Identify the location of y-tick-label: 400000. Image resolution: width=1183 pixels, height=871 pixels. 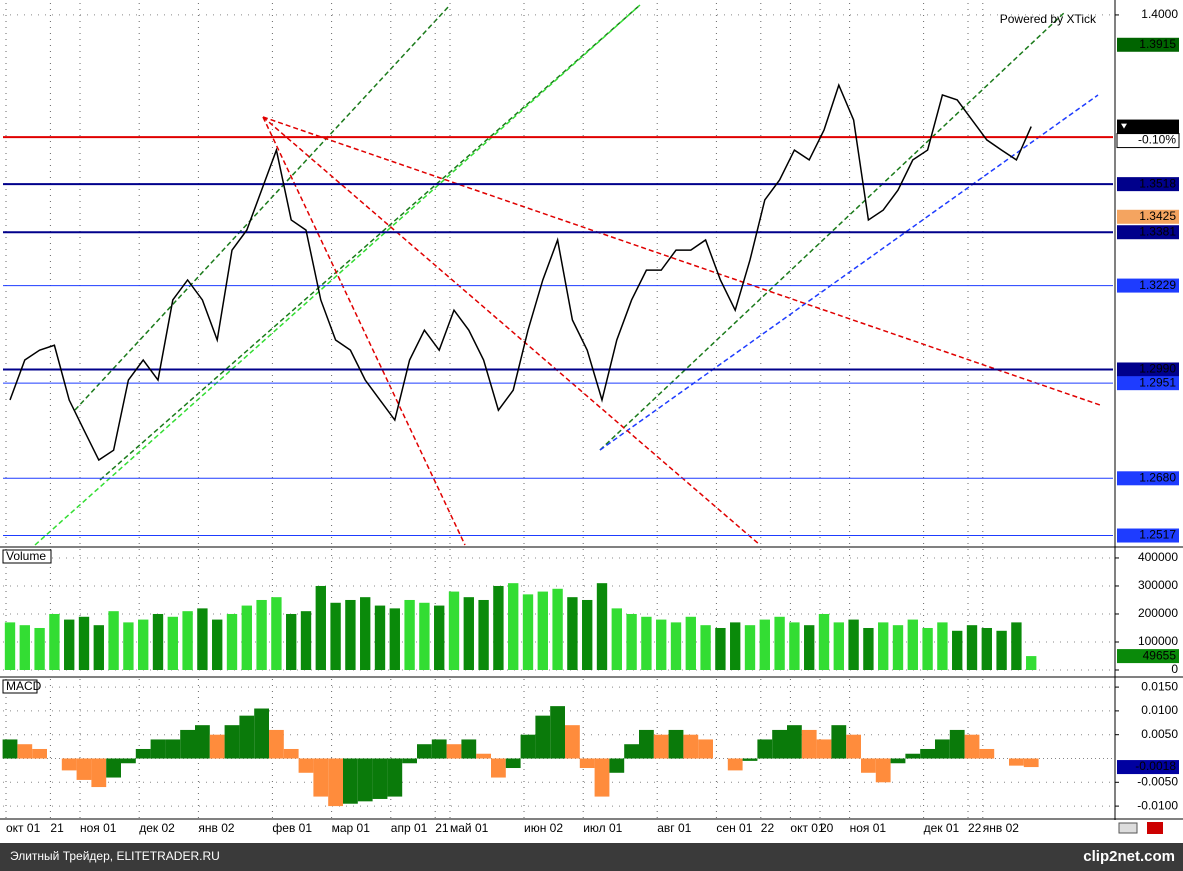
(1158, 557).